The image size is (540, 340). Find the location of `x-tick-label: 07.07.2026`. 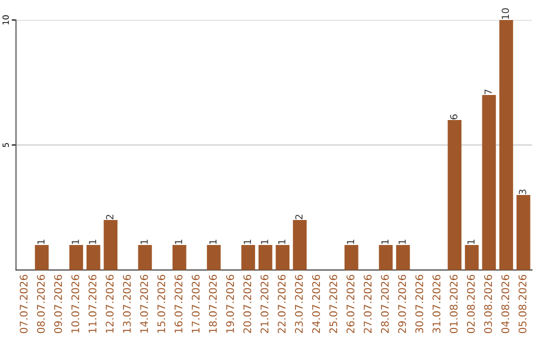

x-tick-label: 07.07.2026 is located at coordinates (24, 304).